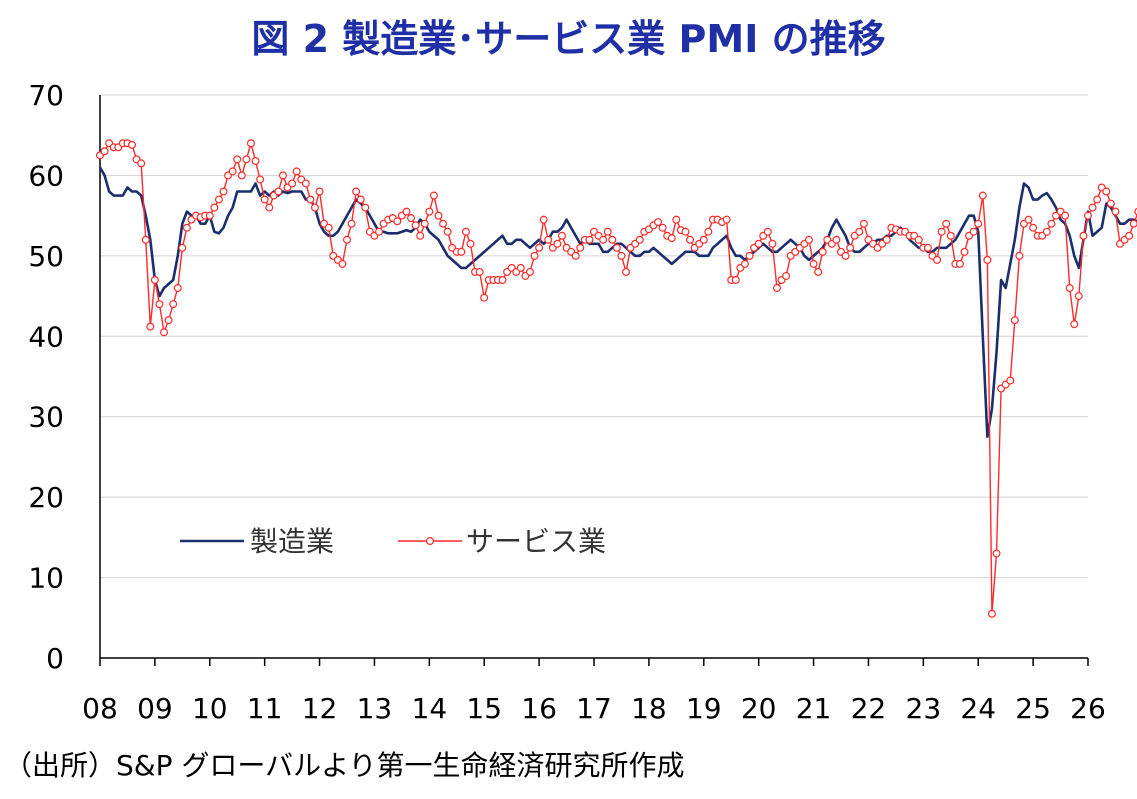  Describe the element at coordinates (430, 708) in the screenshot. I see `x-tick-label: 14` at that location.